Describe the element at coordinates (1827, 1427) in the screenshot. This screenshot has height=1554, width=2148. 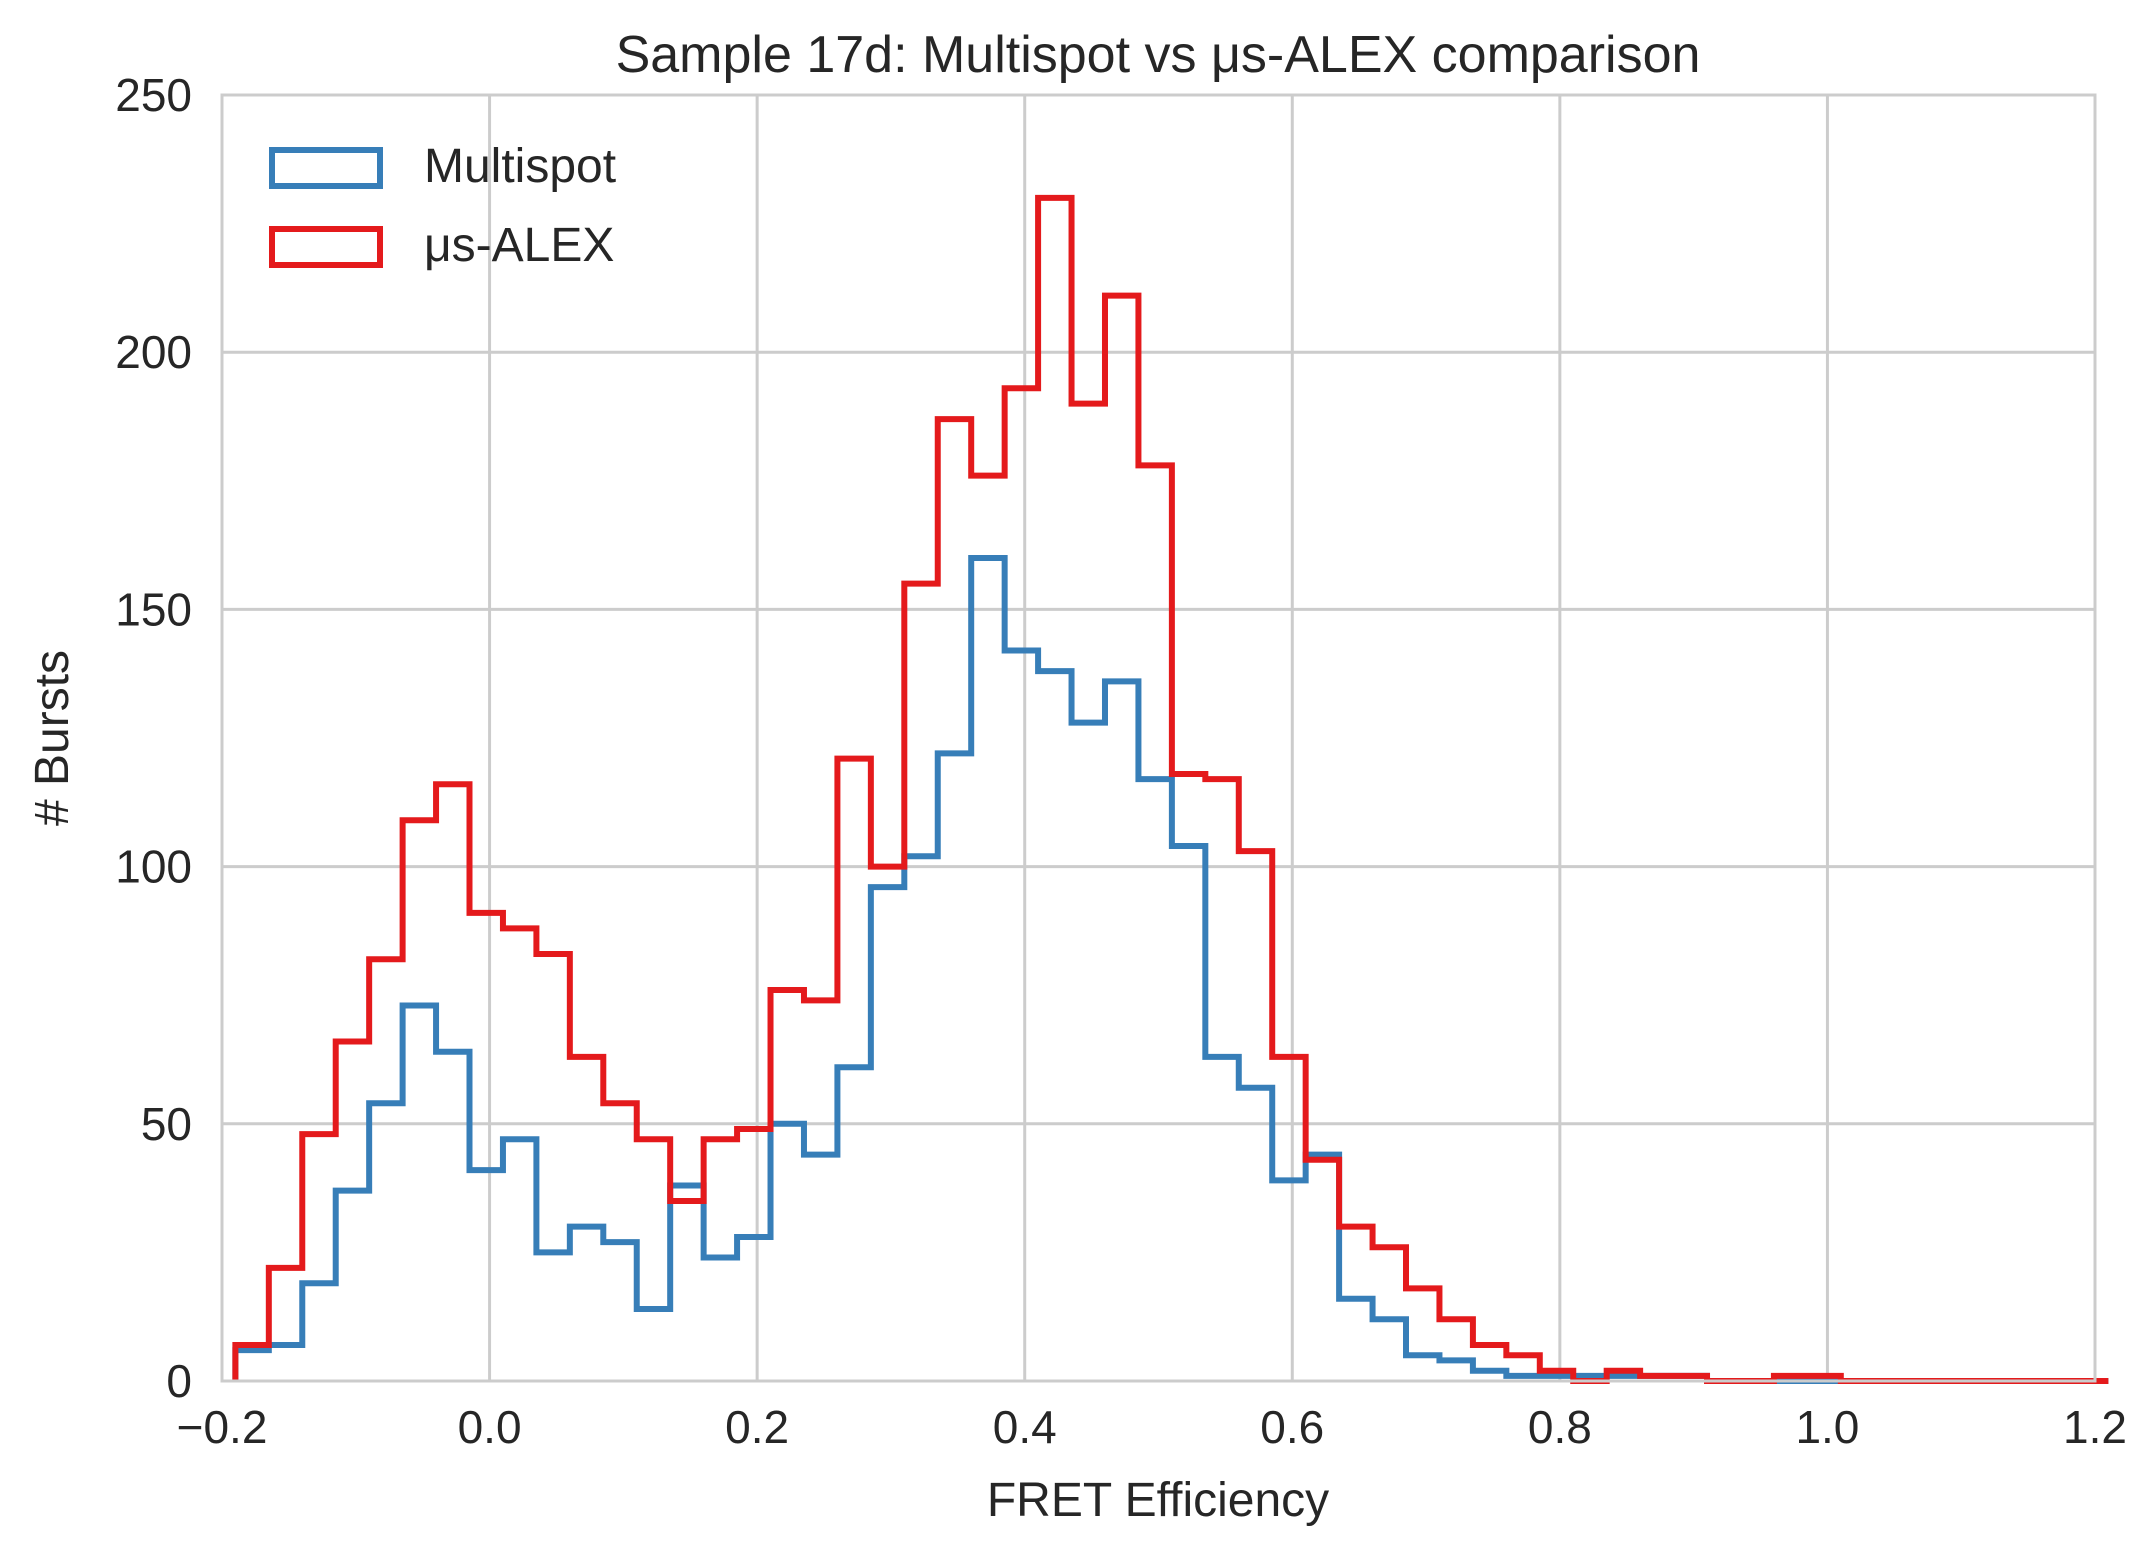
I see `x-tick-label: 1.0` at that location.